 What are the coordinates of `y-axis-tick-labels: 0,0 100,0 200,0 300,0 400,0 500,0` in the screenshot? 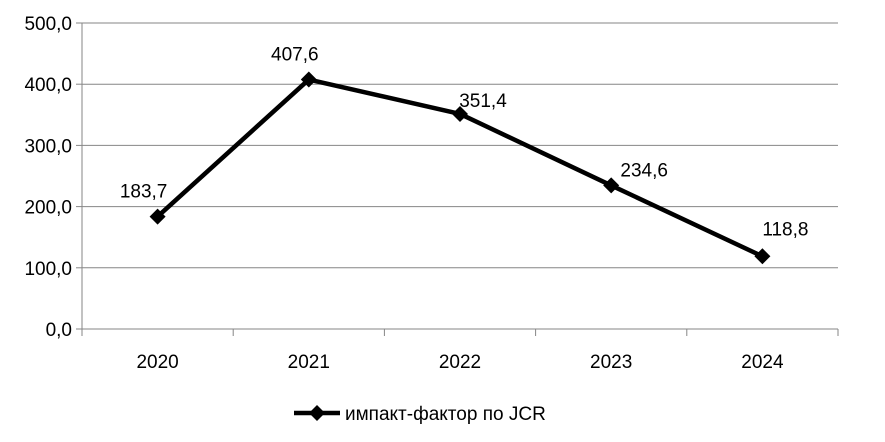 It's located at (48, 177).